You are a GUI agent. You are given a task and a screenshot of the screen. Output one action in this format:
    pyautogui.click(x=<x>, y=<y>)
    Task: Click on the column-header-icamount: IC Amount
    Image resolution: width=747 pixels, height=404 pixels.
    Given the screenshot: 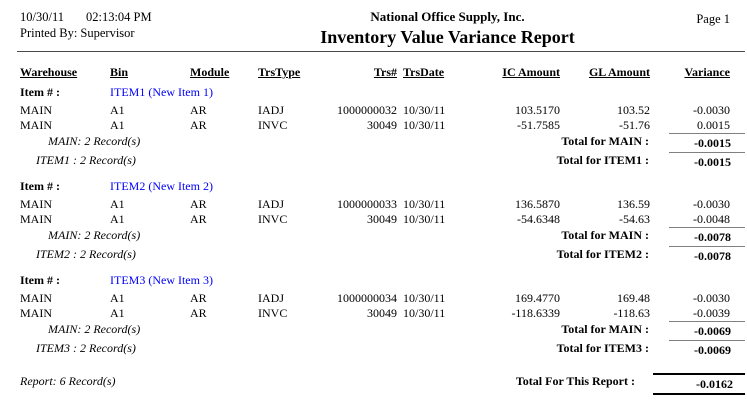 What is the action you would take?
    pyautogui.click(x=531, y=72)
    